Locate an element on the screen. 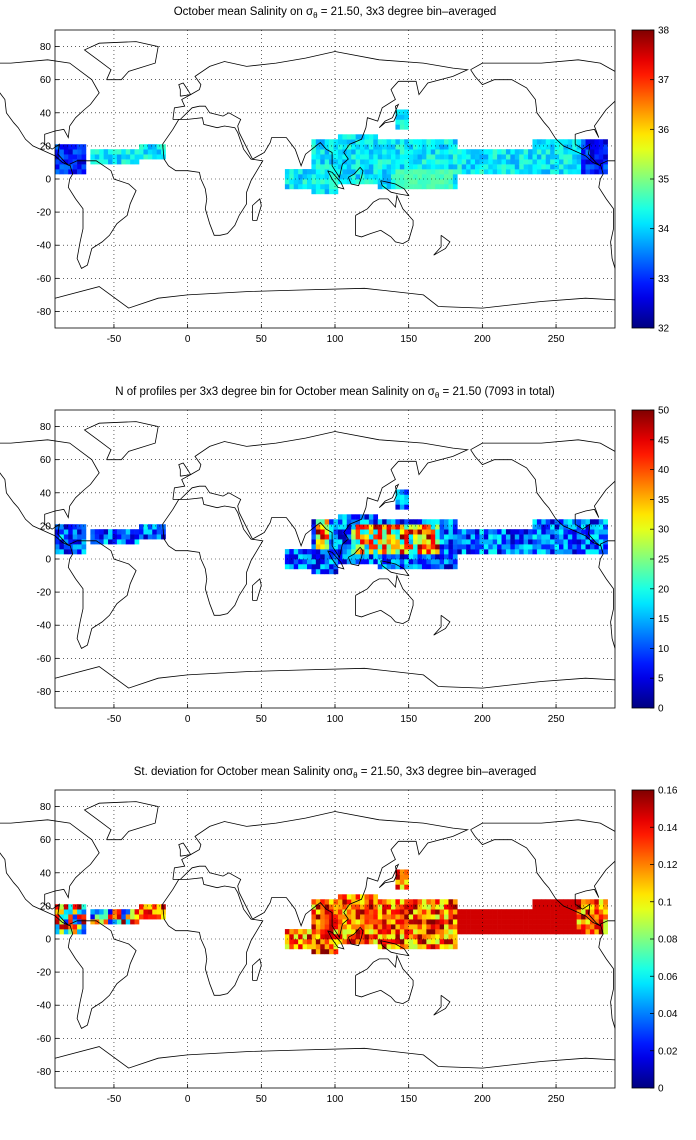 This screenshot has height=1140, width=696. y-tick-label: 0 is located at coordinates (48, 940).